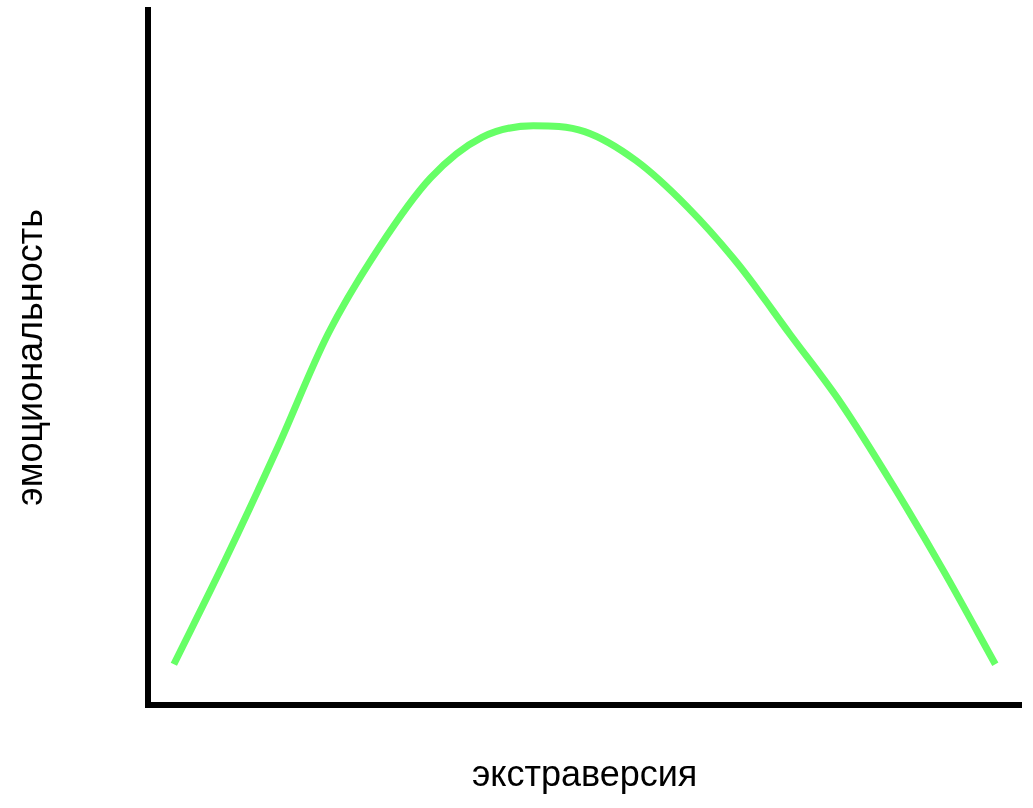 This screenshot has width=1033, height=808. I want to click on x-axis-title: экстраверсия, so click(584, 774).